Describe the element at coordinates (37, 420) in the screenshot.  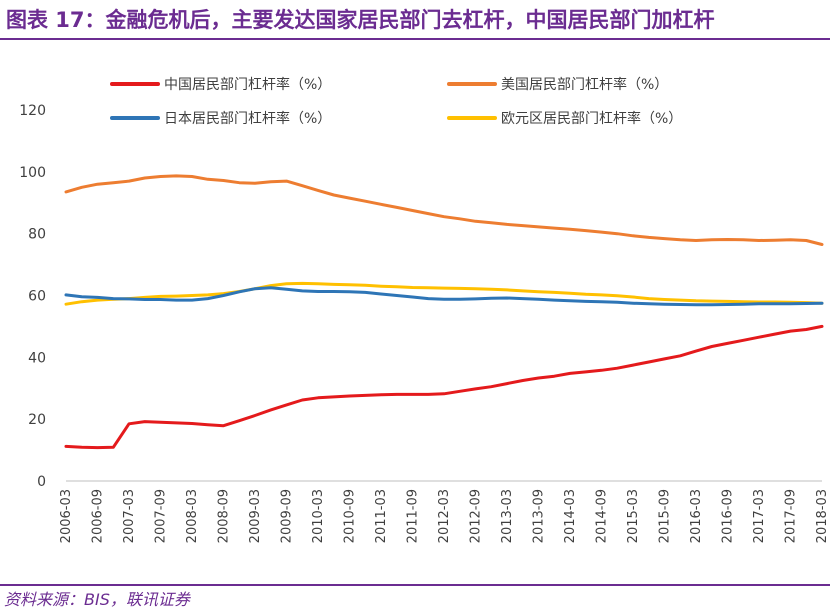
I see `y-tick-label: 20` at that location.